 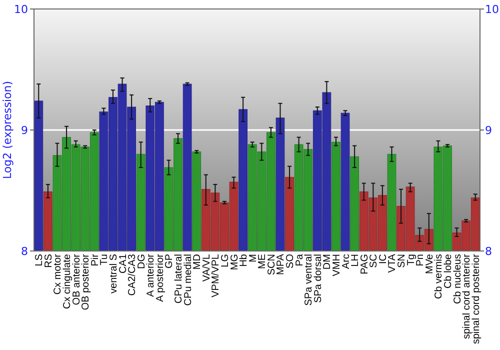 I want to click on x-tick-label: Pn, so click(x=420, y=260).